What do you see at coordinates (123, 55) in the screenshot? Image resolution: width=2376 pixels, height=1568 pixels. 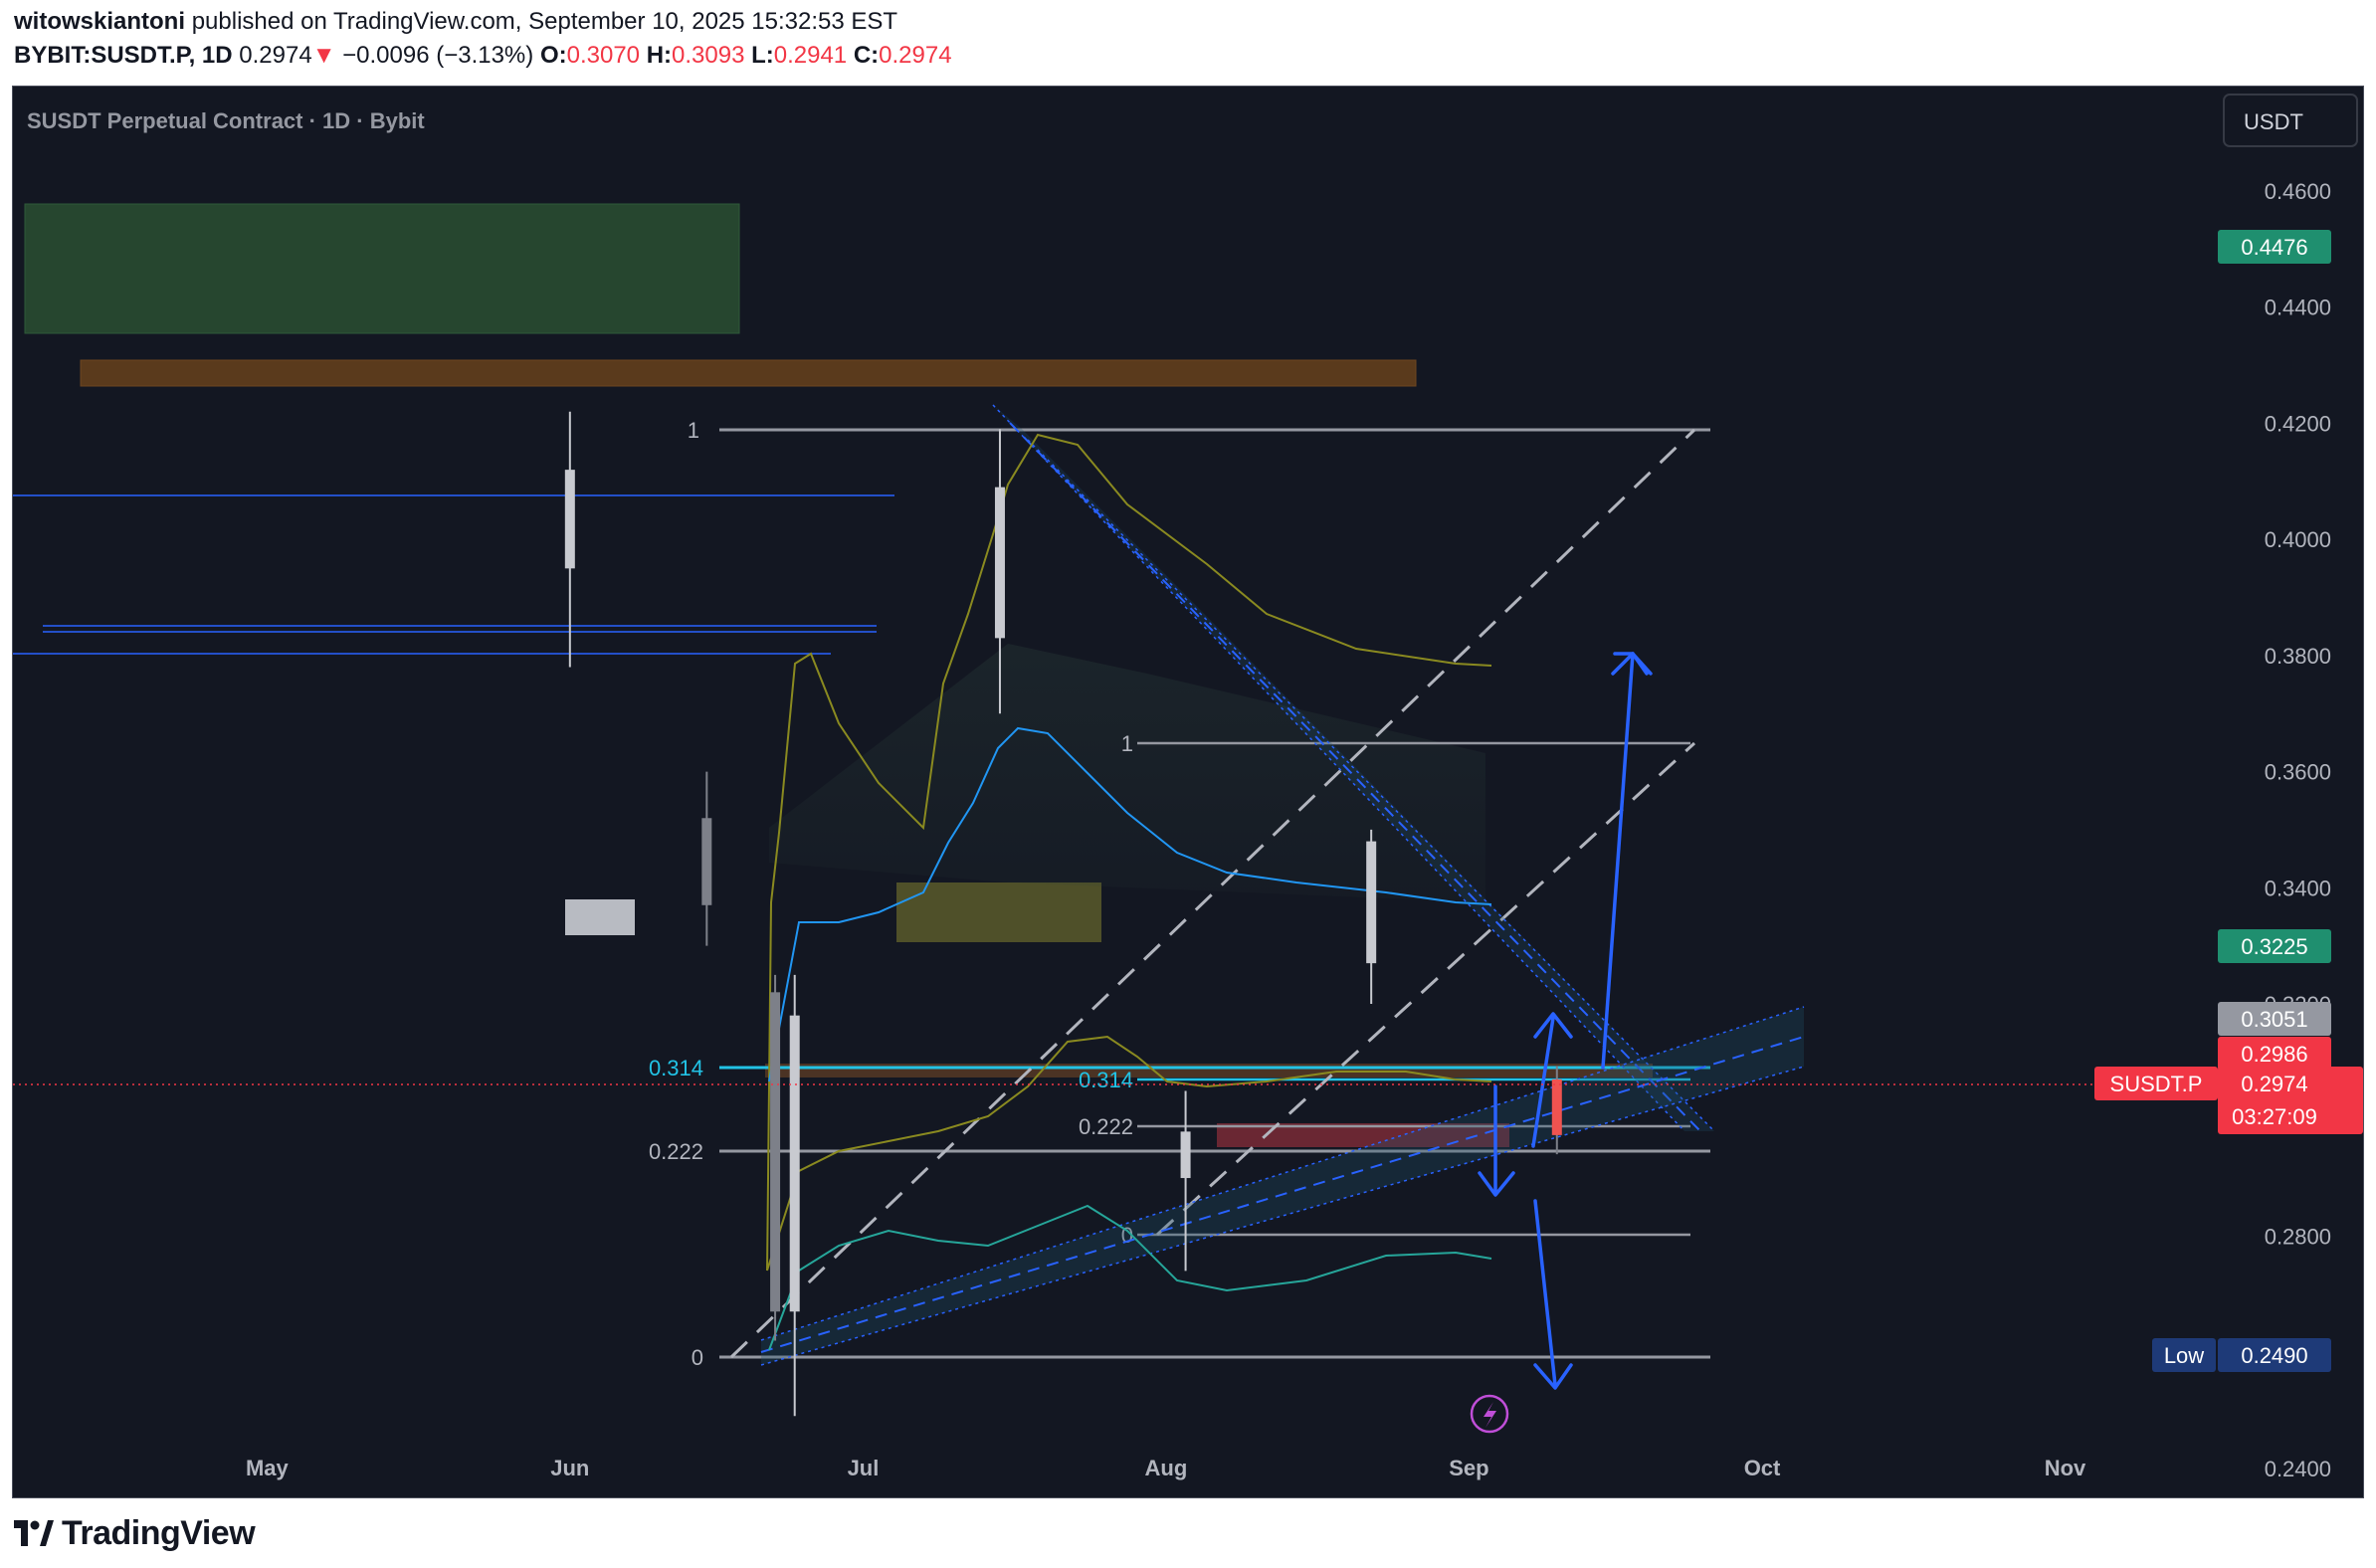 I see `symbol-label: BYBIT:SUSDT.P, 1D` at bounding box center [123, 55].